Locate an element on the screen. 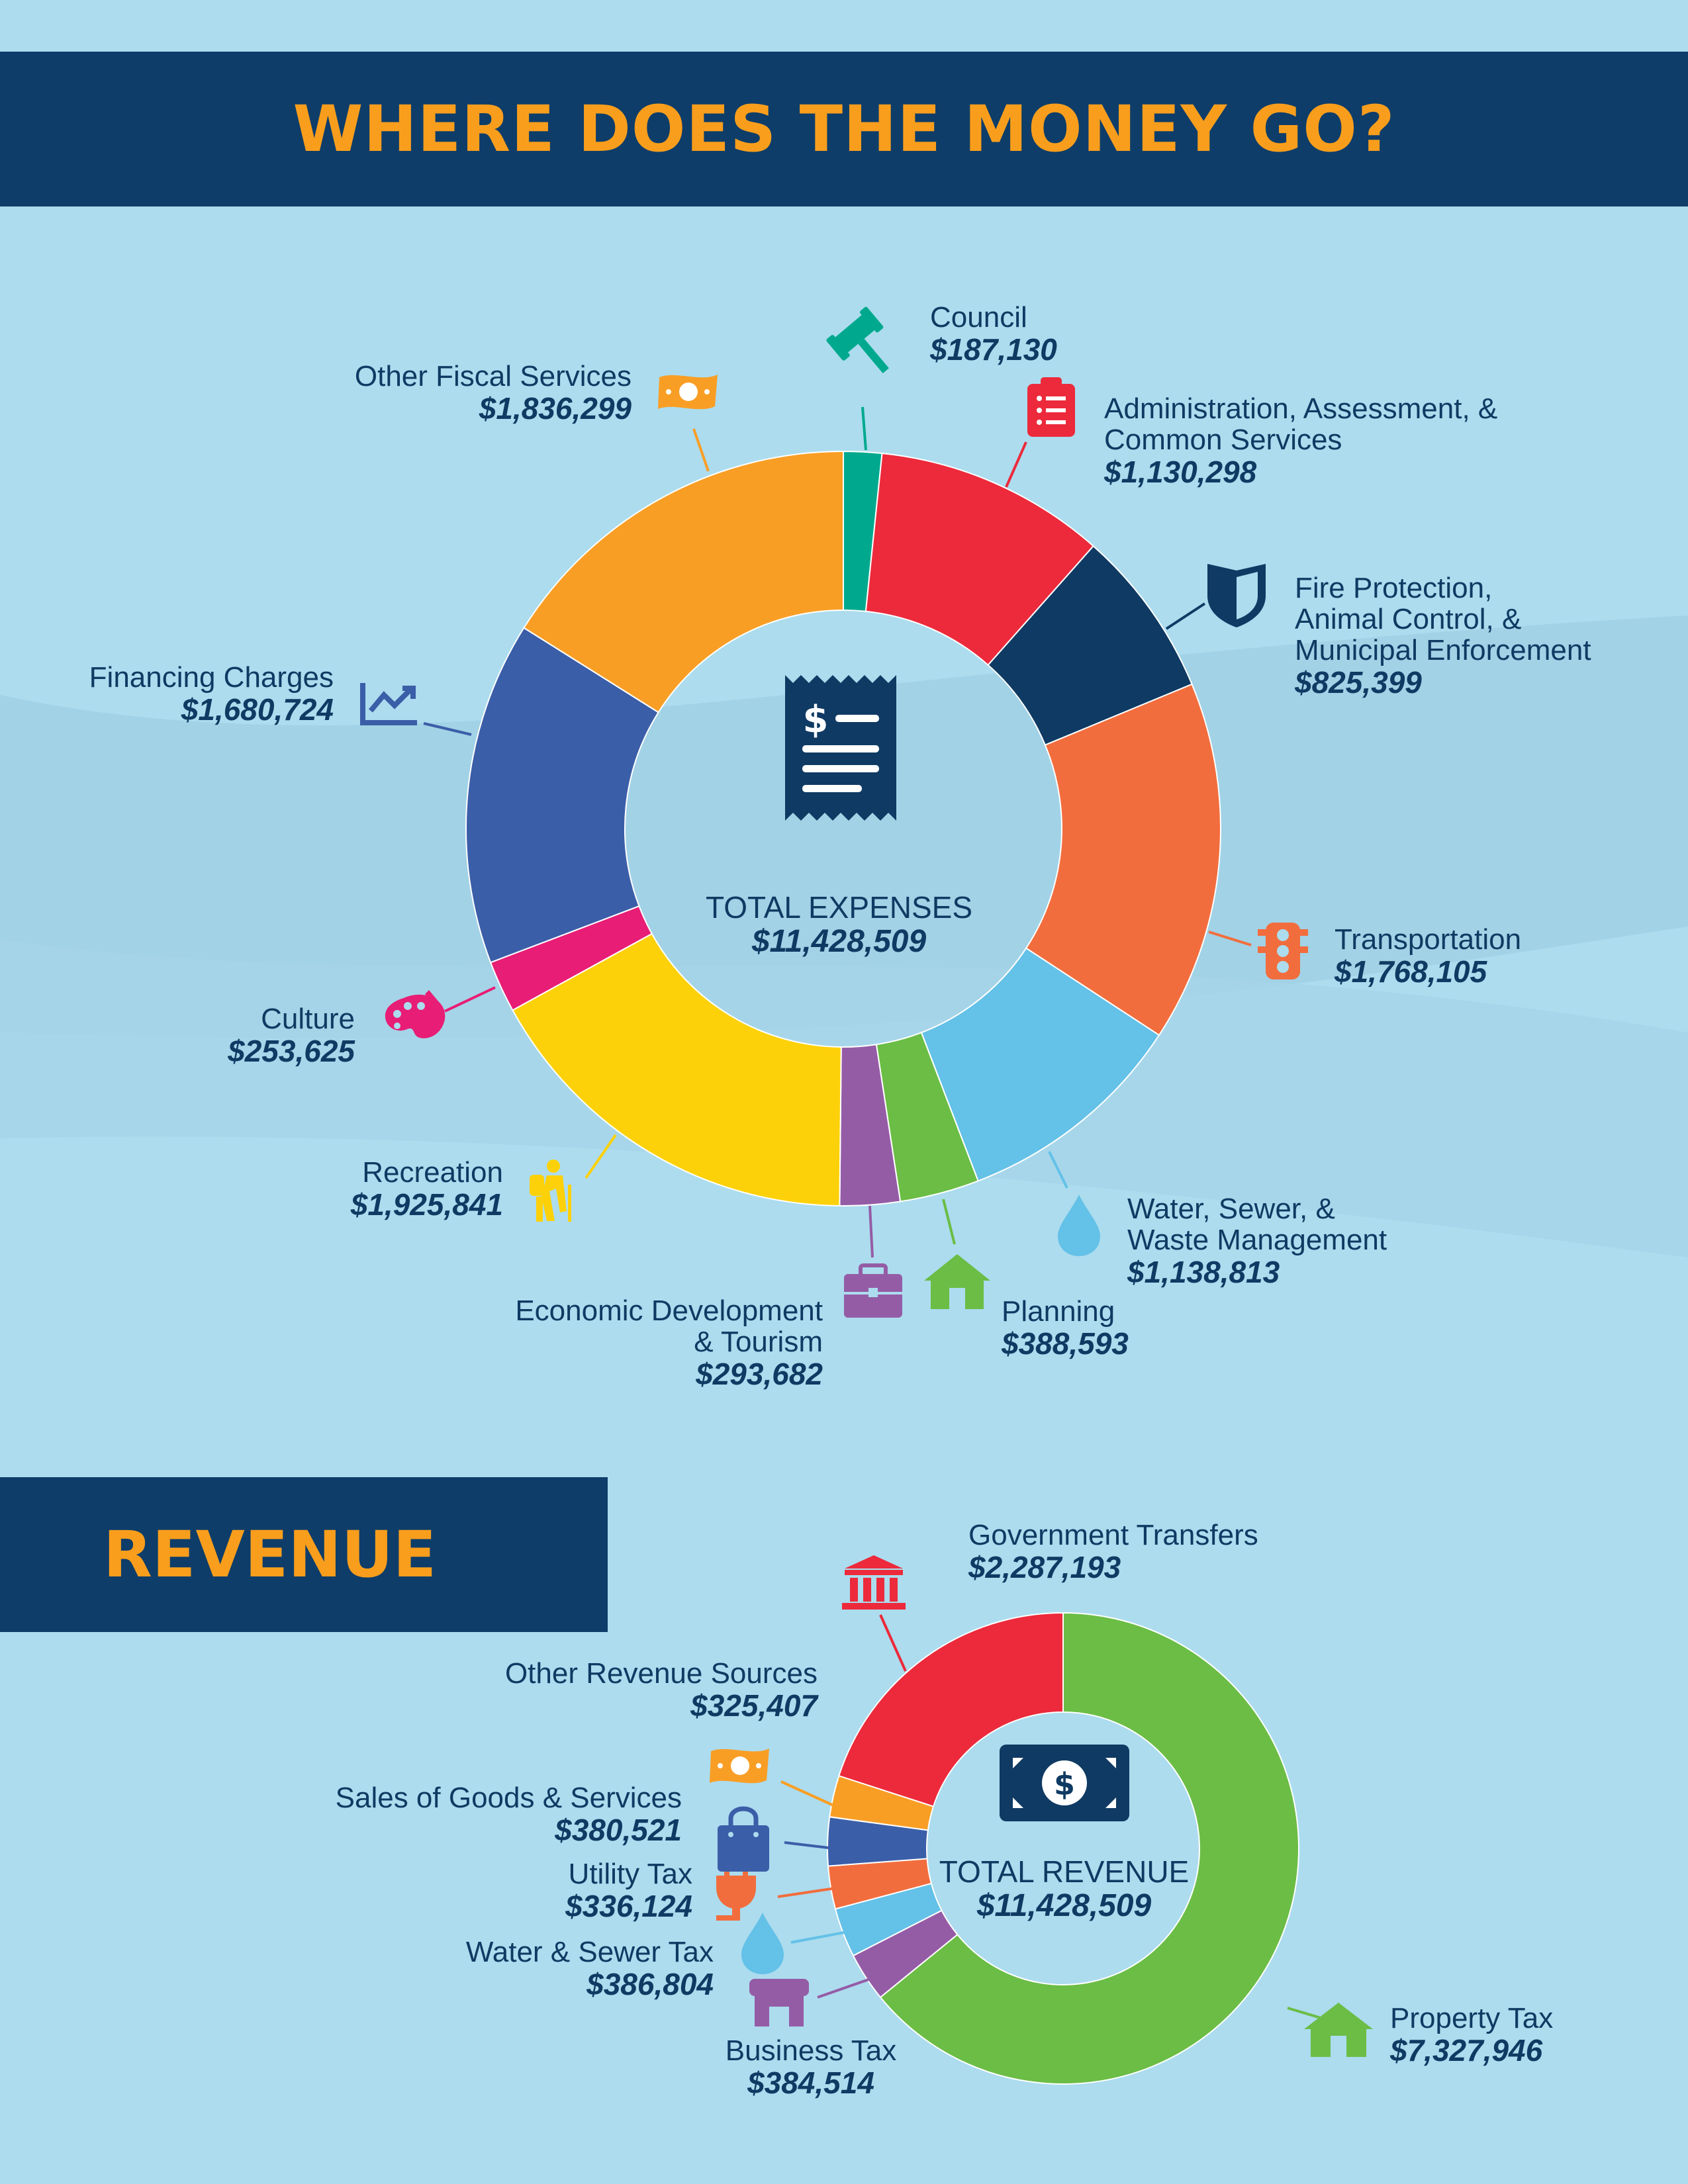  label-culture: Culture $253,625 is located at coordinates (291, 1035).